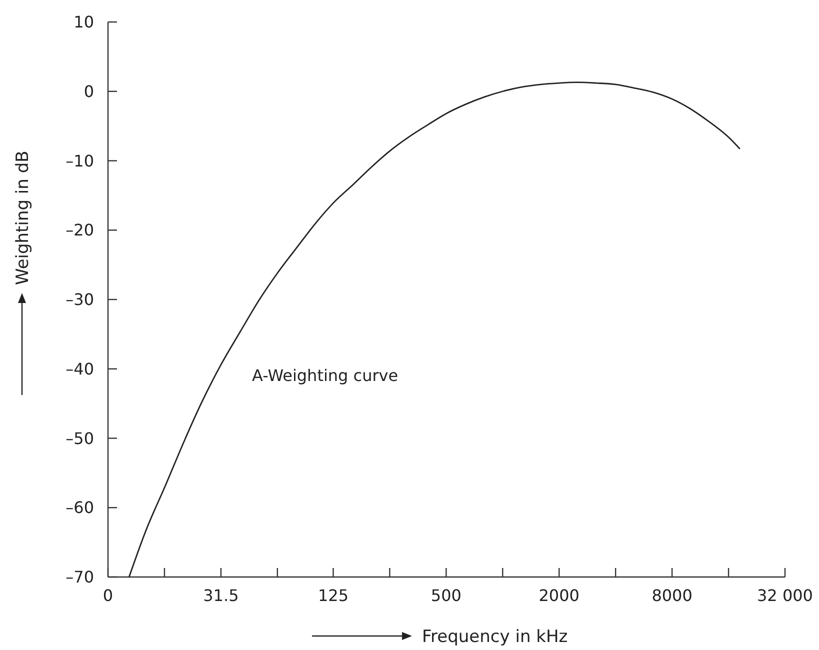 The height and width of the screenshot is (650, 819). Describe the element at coordinates (80, 160) in the screenshot. I see `y-tick-label: –10` at that location.